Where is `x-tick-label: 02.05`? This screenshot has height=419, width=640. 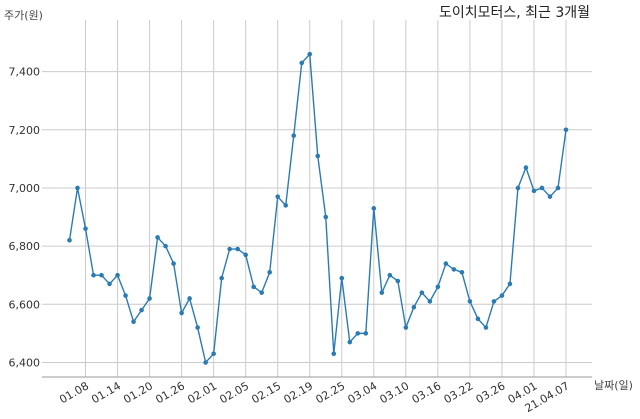 x-tick-label: 02.05 is located at coordinates (234, 392).